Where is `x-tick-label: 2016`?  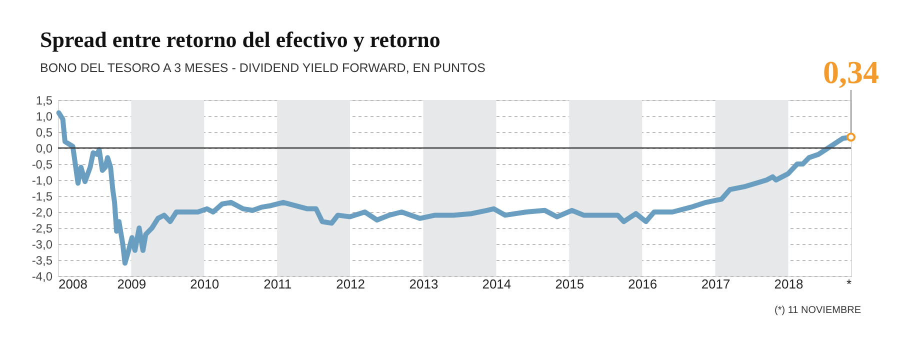 x-tick-label: 2016 is located at coordinates (643, 284).